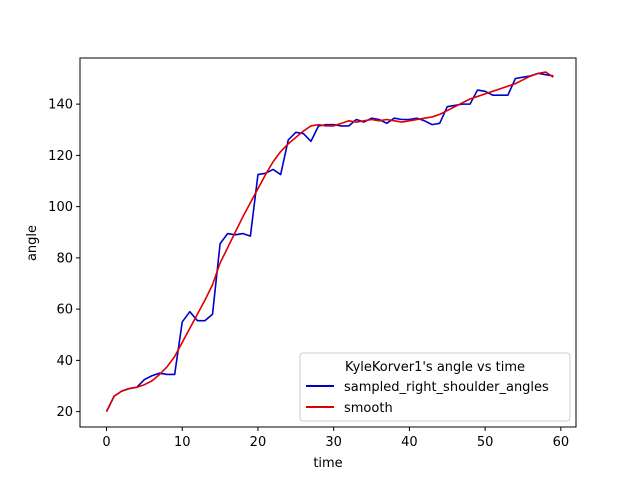 Image resolution: width=640 pixels, height=480 pixels. What do you see at coordinates (64, 412) in the screenshot?
I see `y-tick-label: 20` at bounding box center [64, 412].